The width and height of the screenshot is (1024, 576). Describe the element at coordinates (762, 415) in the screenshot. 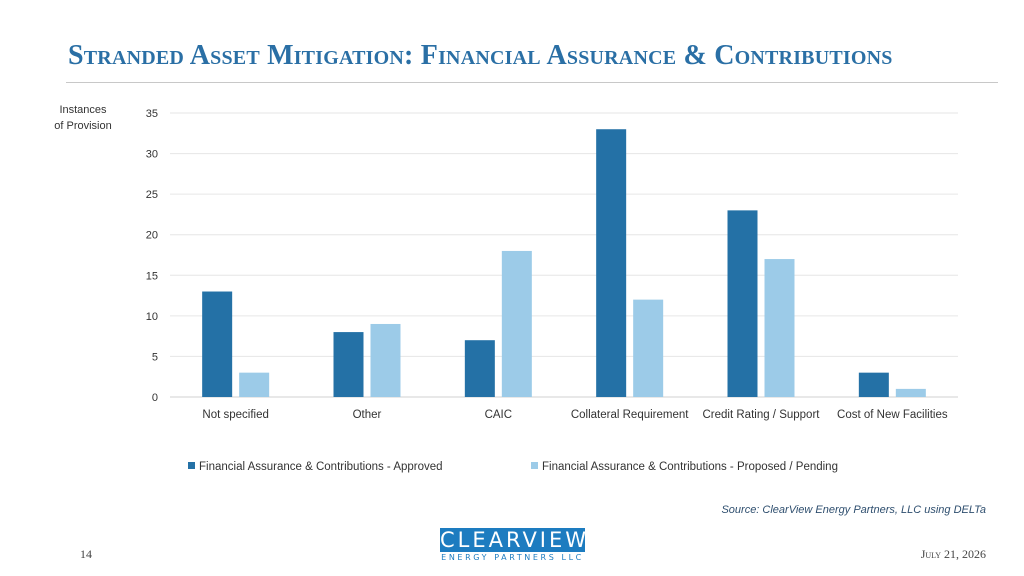

I see `x-tick-label: Credit Rating / Support` at that location.